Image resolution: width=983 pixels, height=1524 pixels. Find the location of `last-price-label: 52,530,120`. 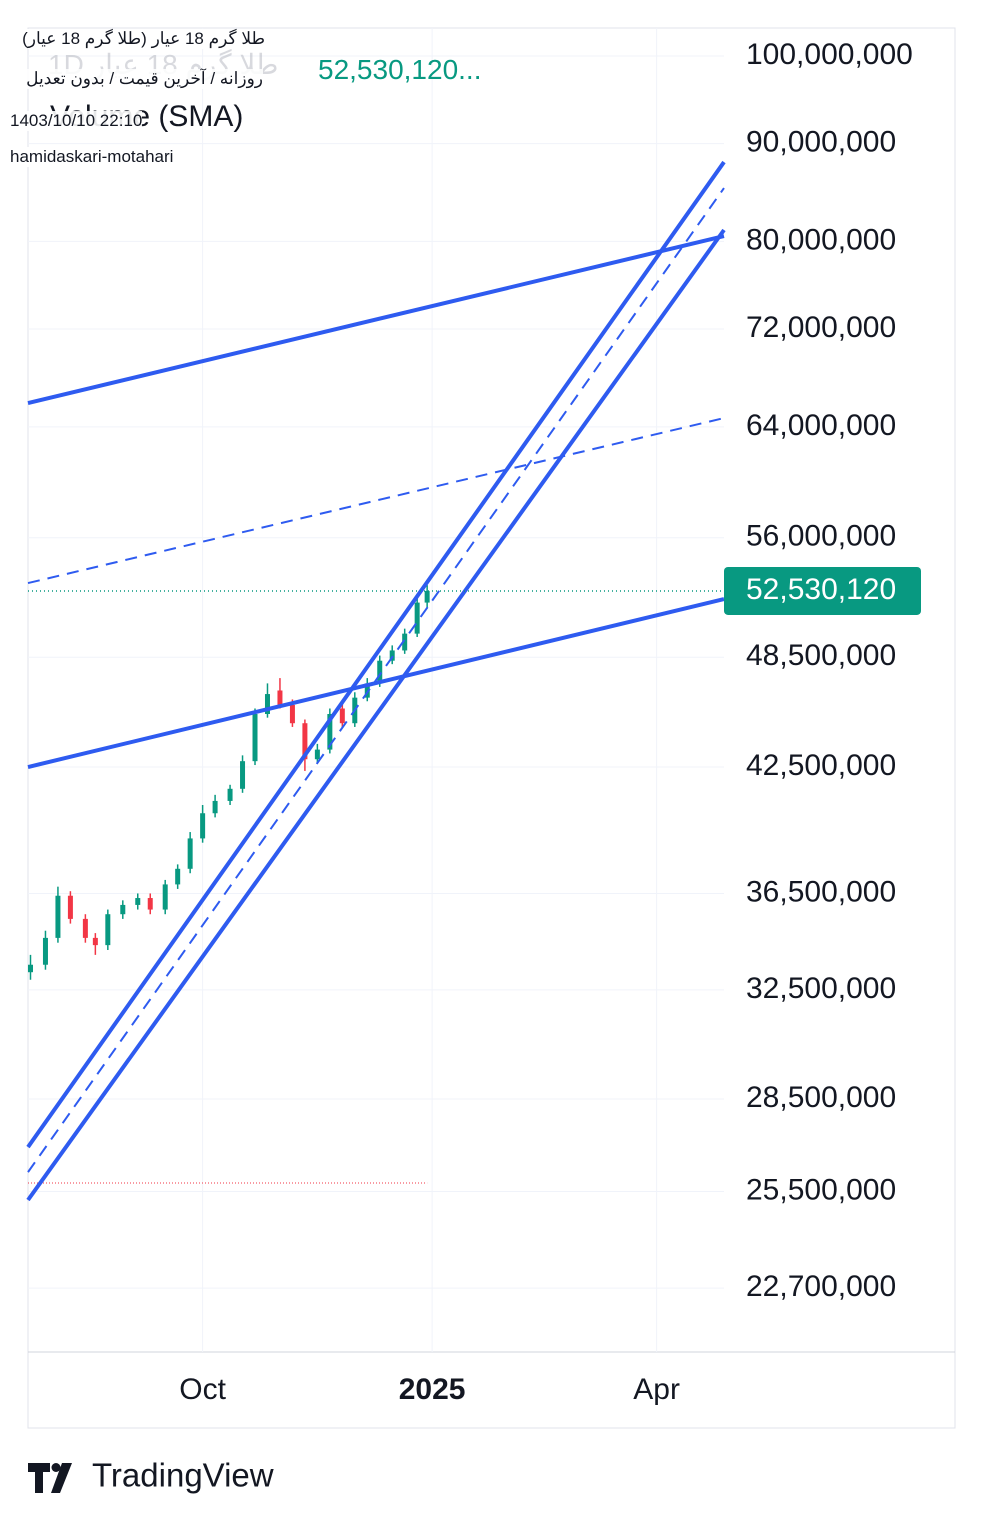

last-price-label: 52,530,120 is located at coordinates (821, 589).